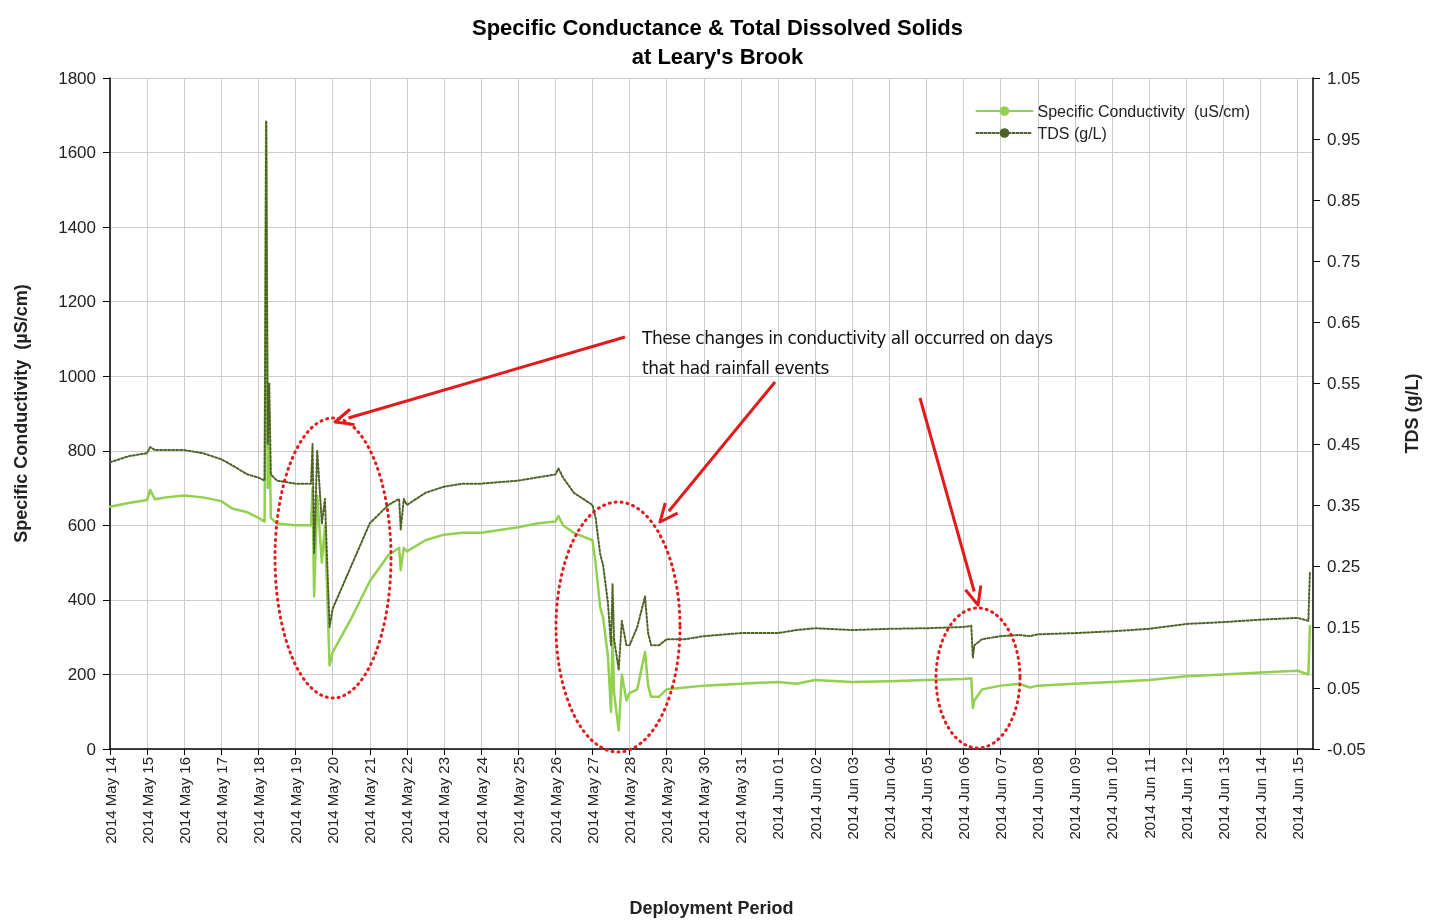  What do you see at coordinates (77, 302) in the screenshot?
I see `y-tick-label: 1200` at bounding box center [77, 302].